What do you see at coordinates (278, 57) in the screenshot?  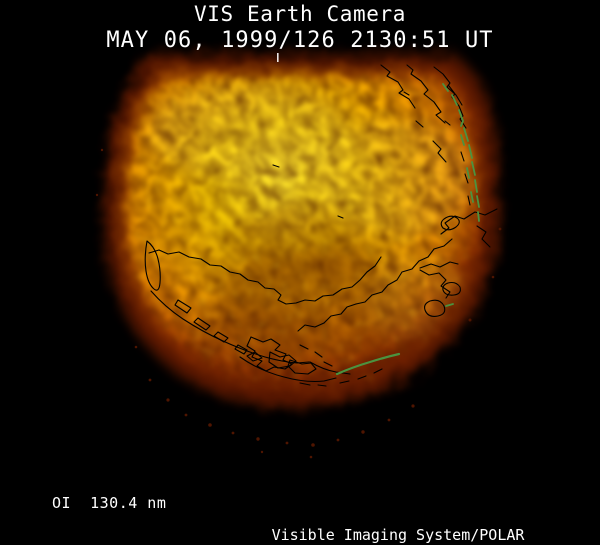 I see `frame-artifact-tick` at bounding box center [278, 57].